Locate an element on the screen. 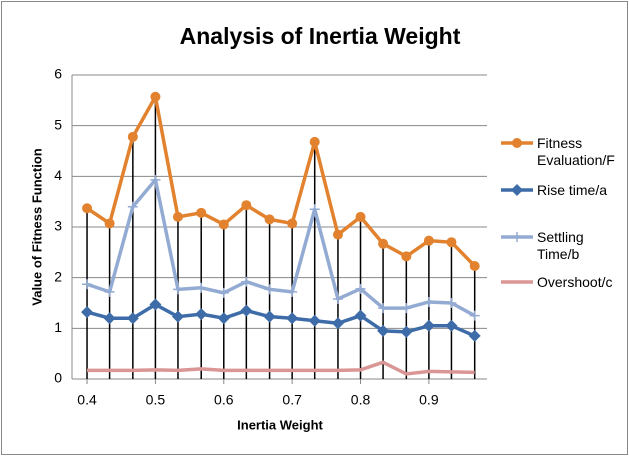 The height and width of the screenshot is (456, 629). y-tick-label: 4 is located at coordinates (58, 175).